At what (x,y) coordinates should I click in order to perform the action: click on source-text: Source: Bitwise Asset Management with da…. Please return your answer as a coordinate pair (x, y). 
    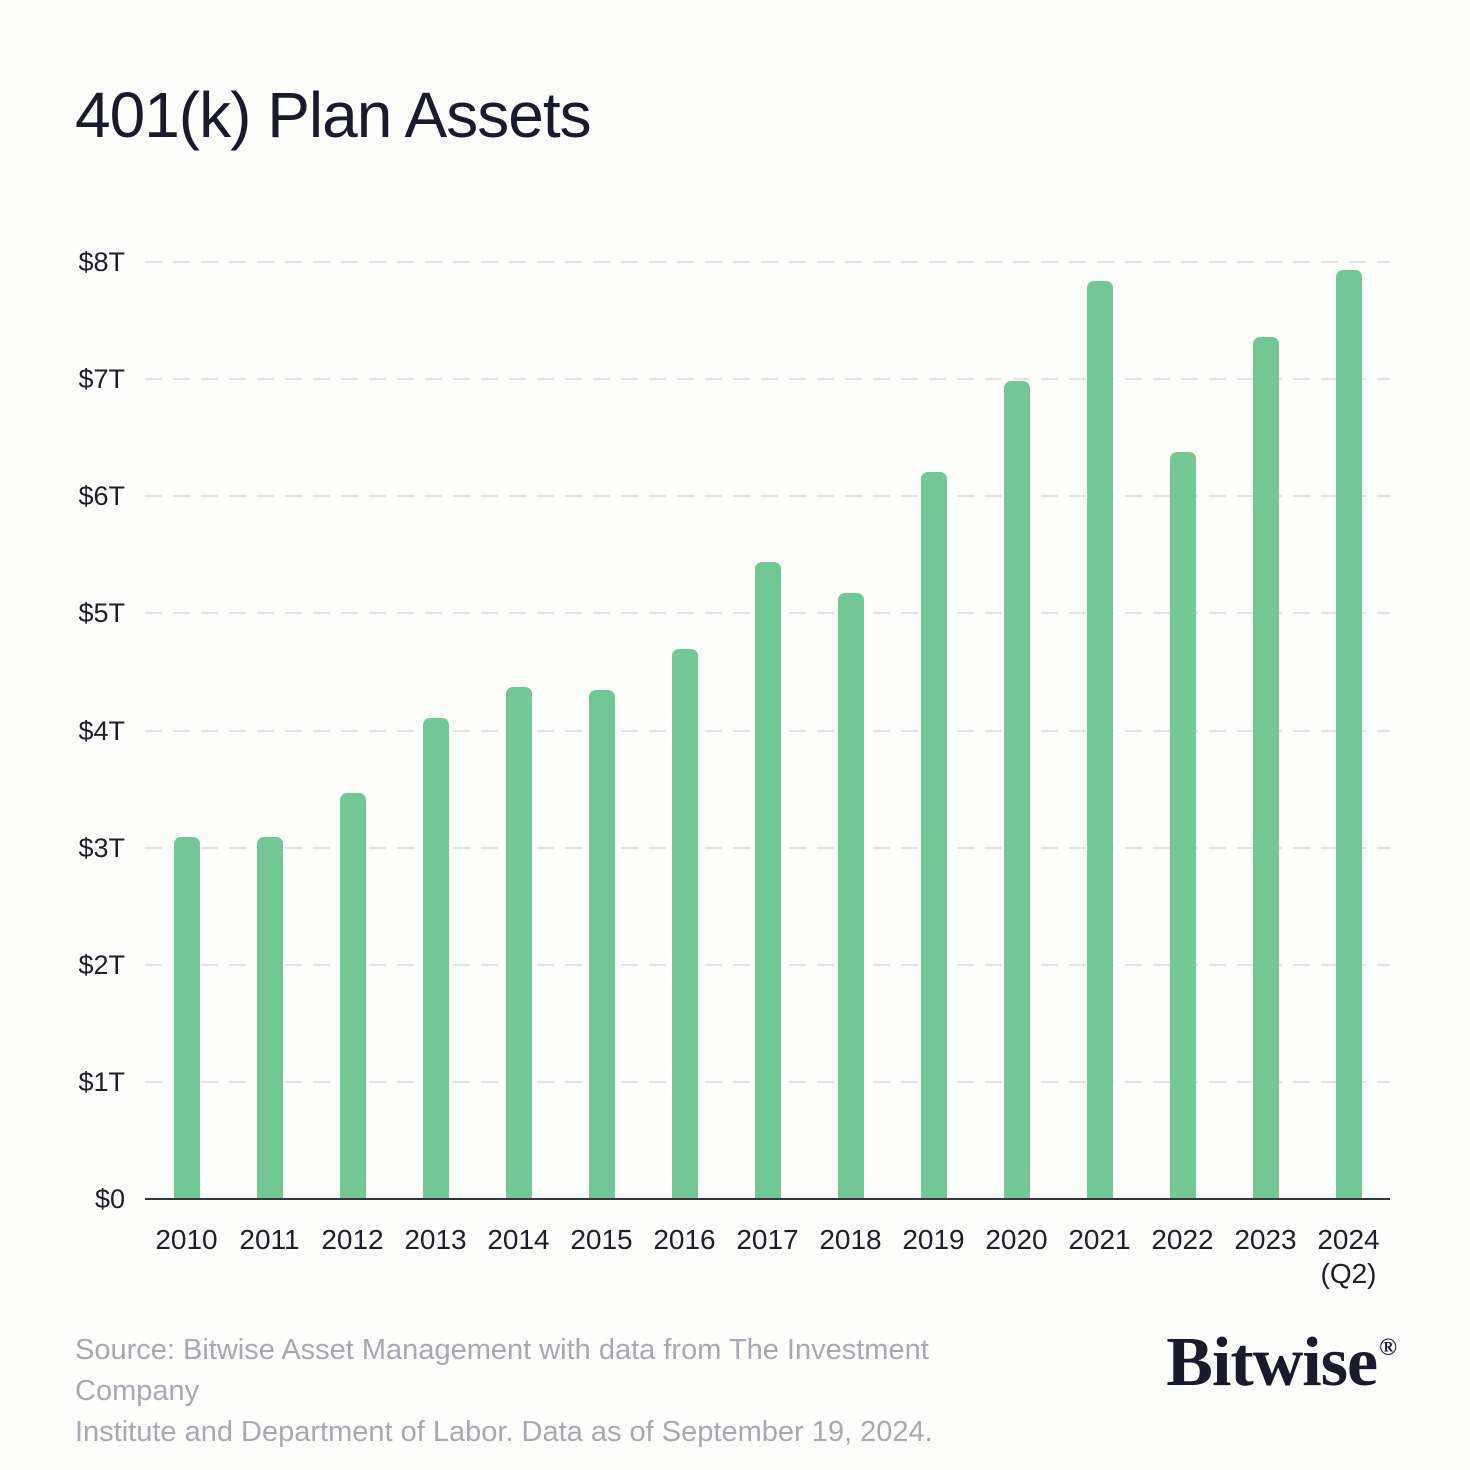
    Looking at the image, I should click on (565, 1391).